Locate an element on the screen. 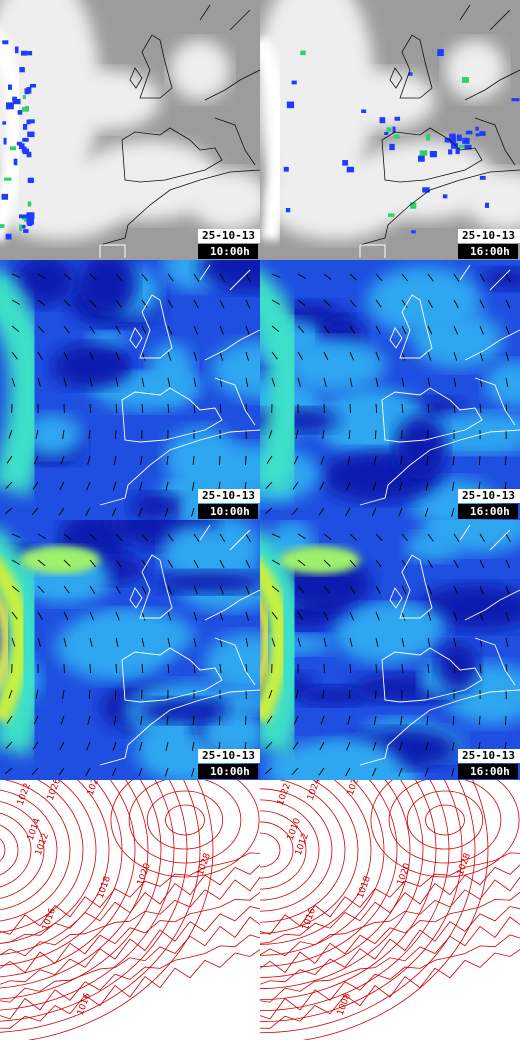  jet-core is located at coordinates (266, 643).